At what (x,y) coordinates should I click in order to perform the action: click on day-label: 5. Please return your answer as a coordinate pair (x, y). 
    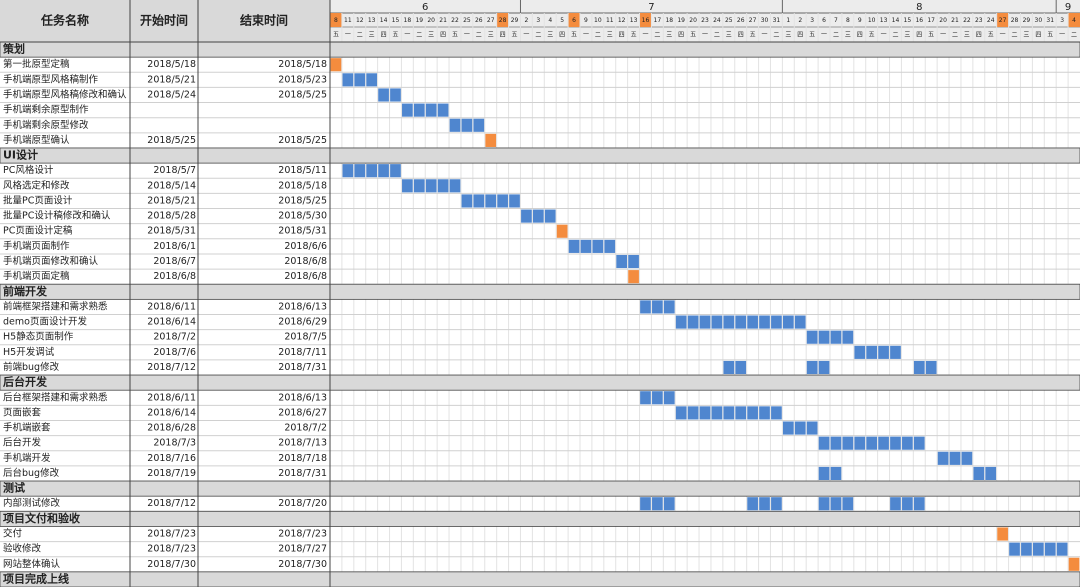
    Looking at the image, I should click on (562, 20).